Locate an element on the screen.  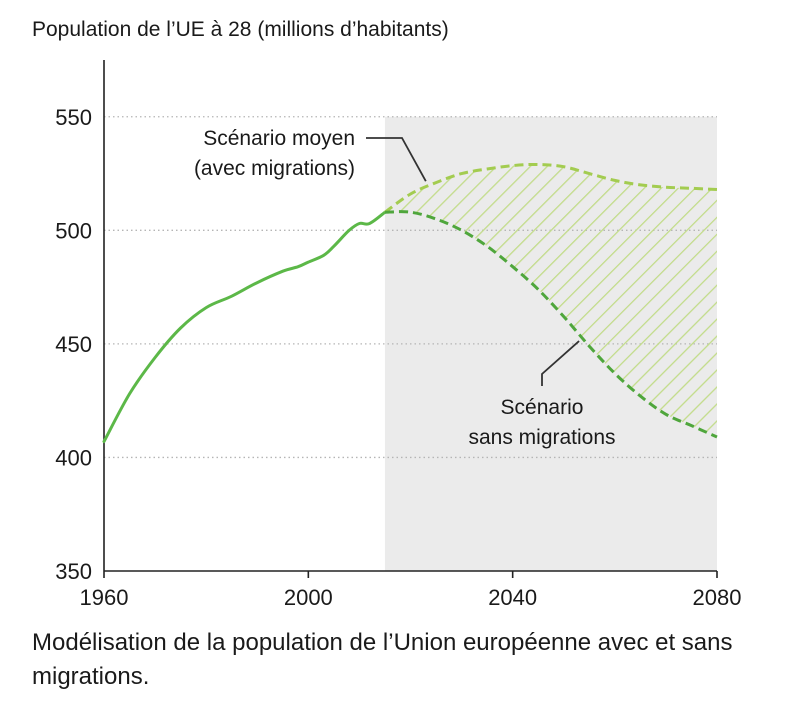
y-axis-ticks: 350 400 450 500 550 is located at coordinates (73, 344).